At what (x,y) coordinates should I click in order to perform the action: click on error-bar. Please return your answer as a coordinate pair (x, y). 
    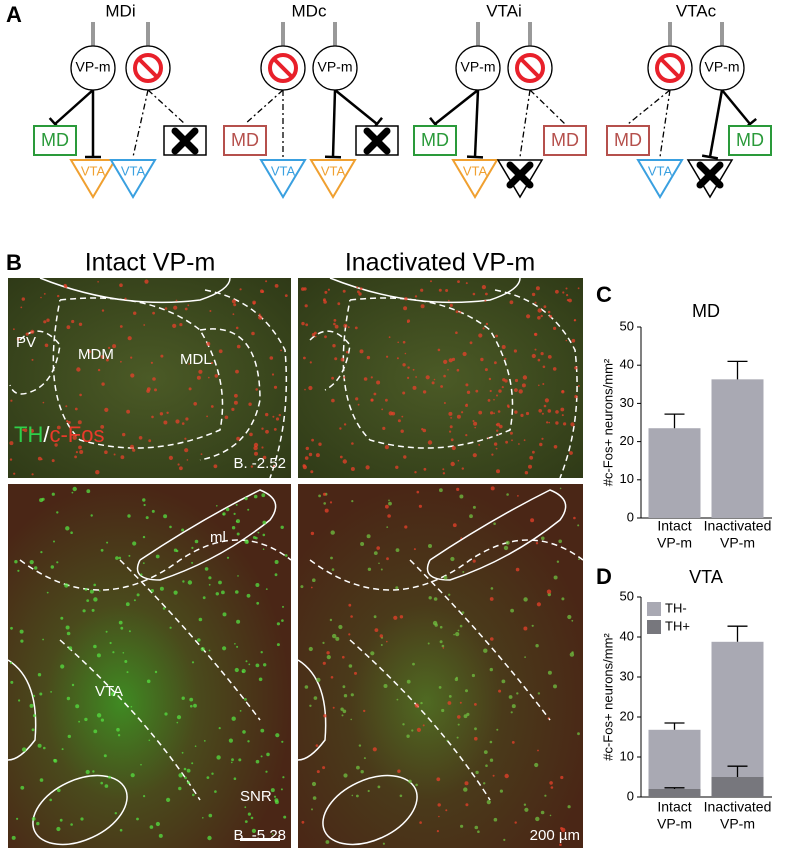
    Looking at the image, I should click on (675, 421).